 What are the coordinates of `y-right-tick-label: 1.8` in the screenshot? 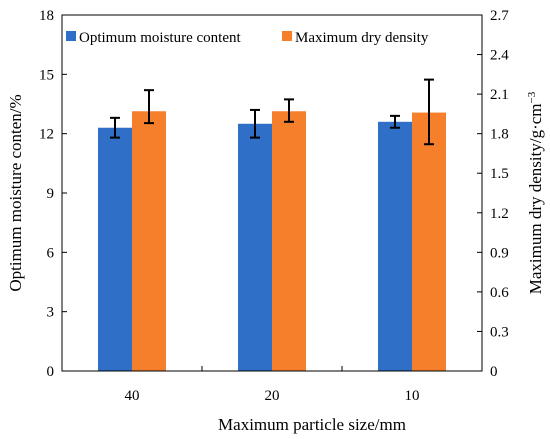 It's located at (499, 135).